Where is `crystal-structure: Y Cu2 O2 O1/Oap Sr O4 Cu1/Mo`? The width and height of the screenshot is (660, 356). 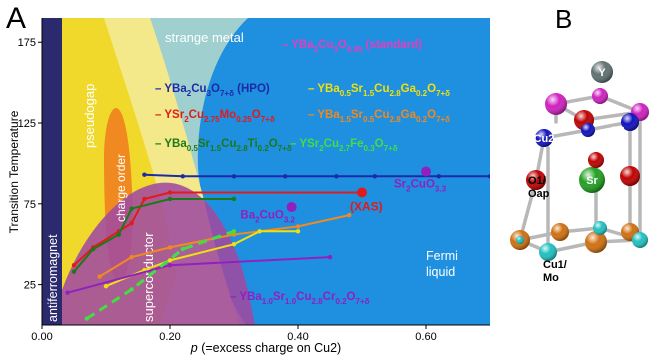
crystal-structure: Y Cu2 O2 O1/Oap Sr O4 Cu1/Mo is located at coordinates (579, 172).